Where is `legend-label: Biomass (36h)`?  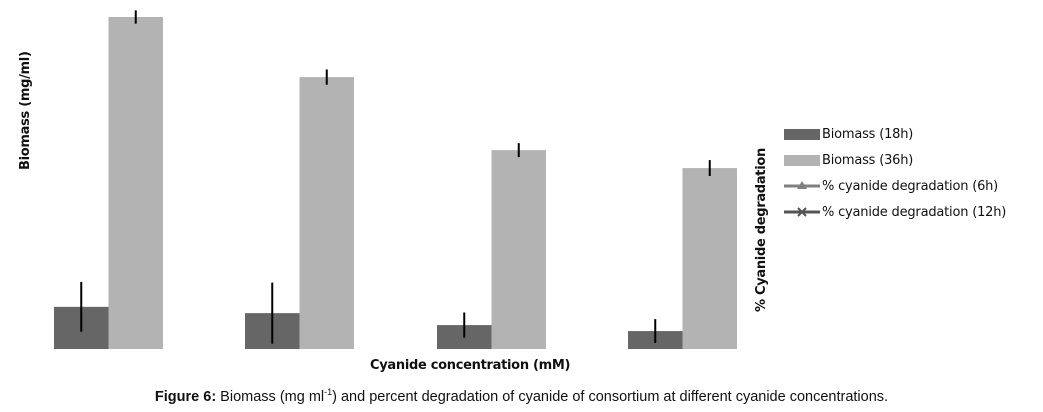
legend-label: Biomass (36h) is located at coordinates (868, 160).